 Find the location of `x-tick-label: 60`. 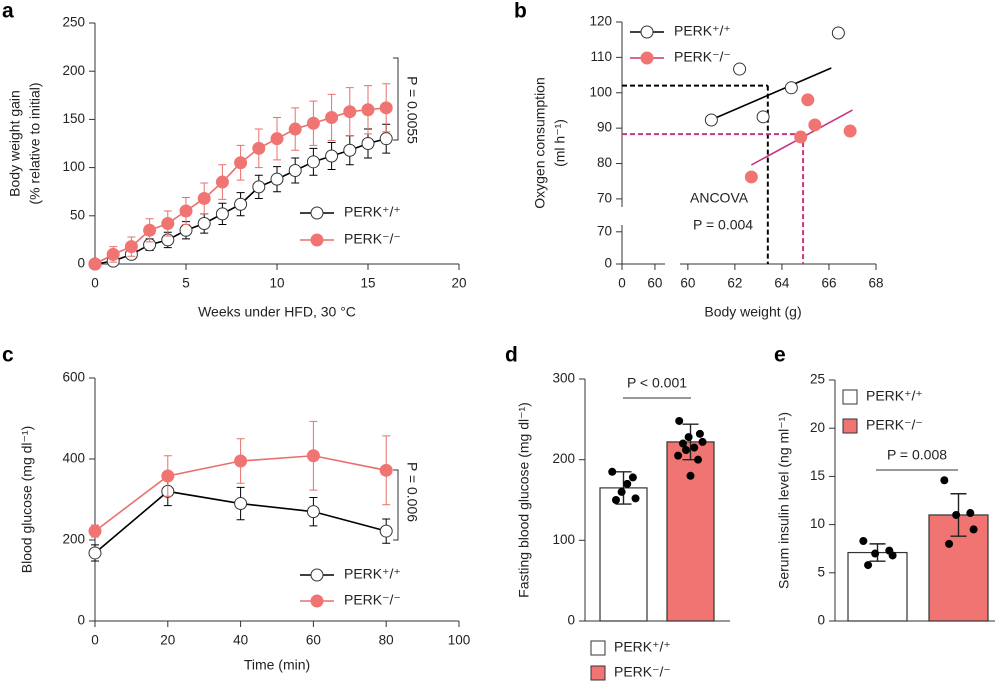

x-tick-label: 60 is located at coordinates (313, 640).